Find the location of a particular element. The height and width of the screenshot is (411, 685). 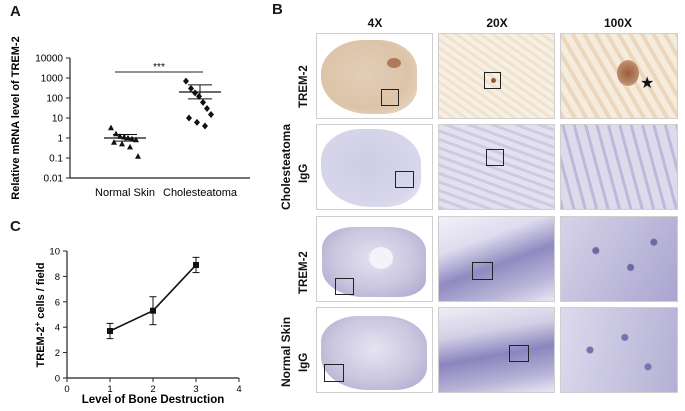

panel-a-ylabel: Relative mRNA level of TREM-2 is located at coordinates (16, 117).